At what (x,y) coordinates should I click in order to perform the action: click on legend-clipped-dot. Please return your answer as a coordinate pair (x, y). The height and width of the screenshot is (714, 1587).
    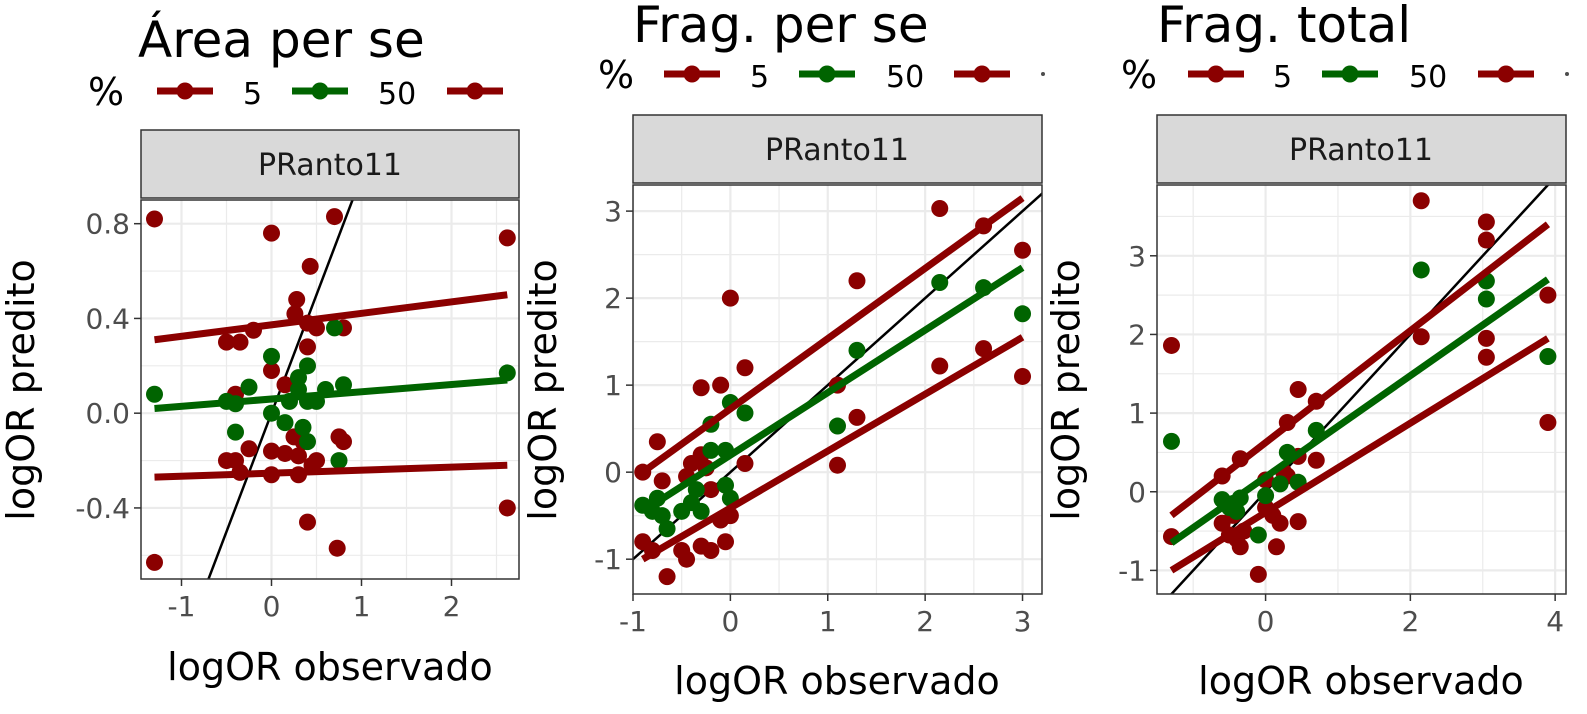
    Looking at the image, I should click on (1043, 74).